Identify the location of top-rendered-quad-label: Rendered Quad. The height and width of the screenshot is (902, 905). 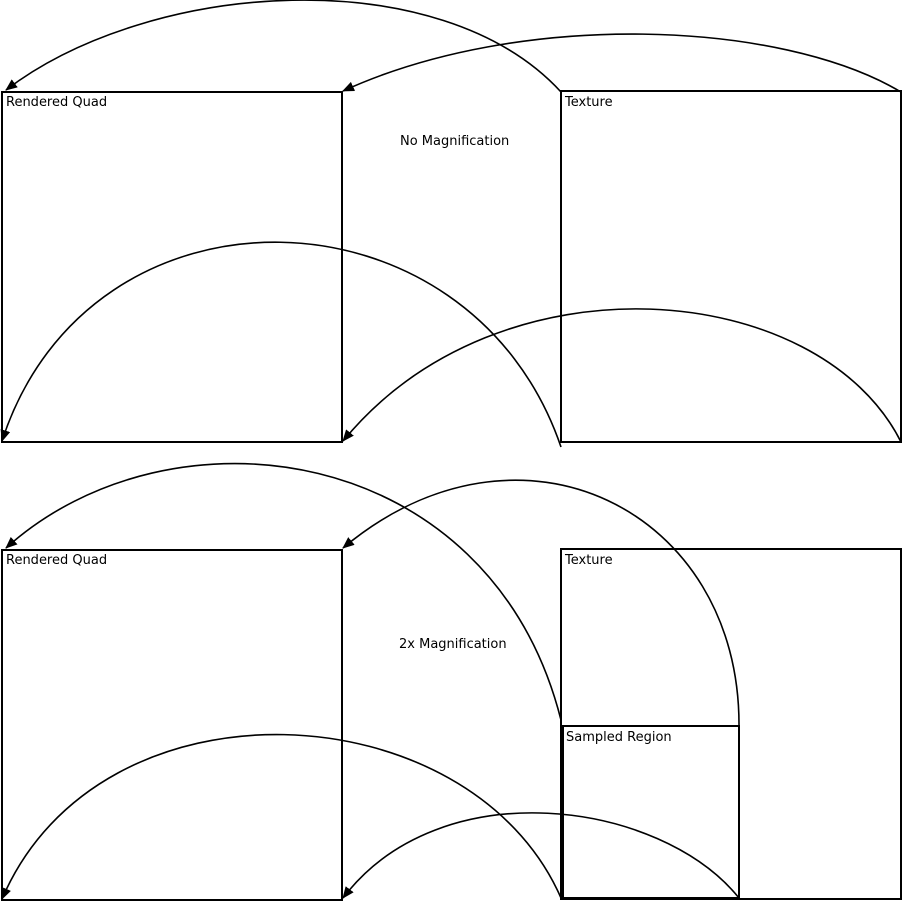
(56, 102).